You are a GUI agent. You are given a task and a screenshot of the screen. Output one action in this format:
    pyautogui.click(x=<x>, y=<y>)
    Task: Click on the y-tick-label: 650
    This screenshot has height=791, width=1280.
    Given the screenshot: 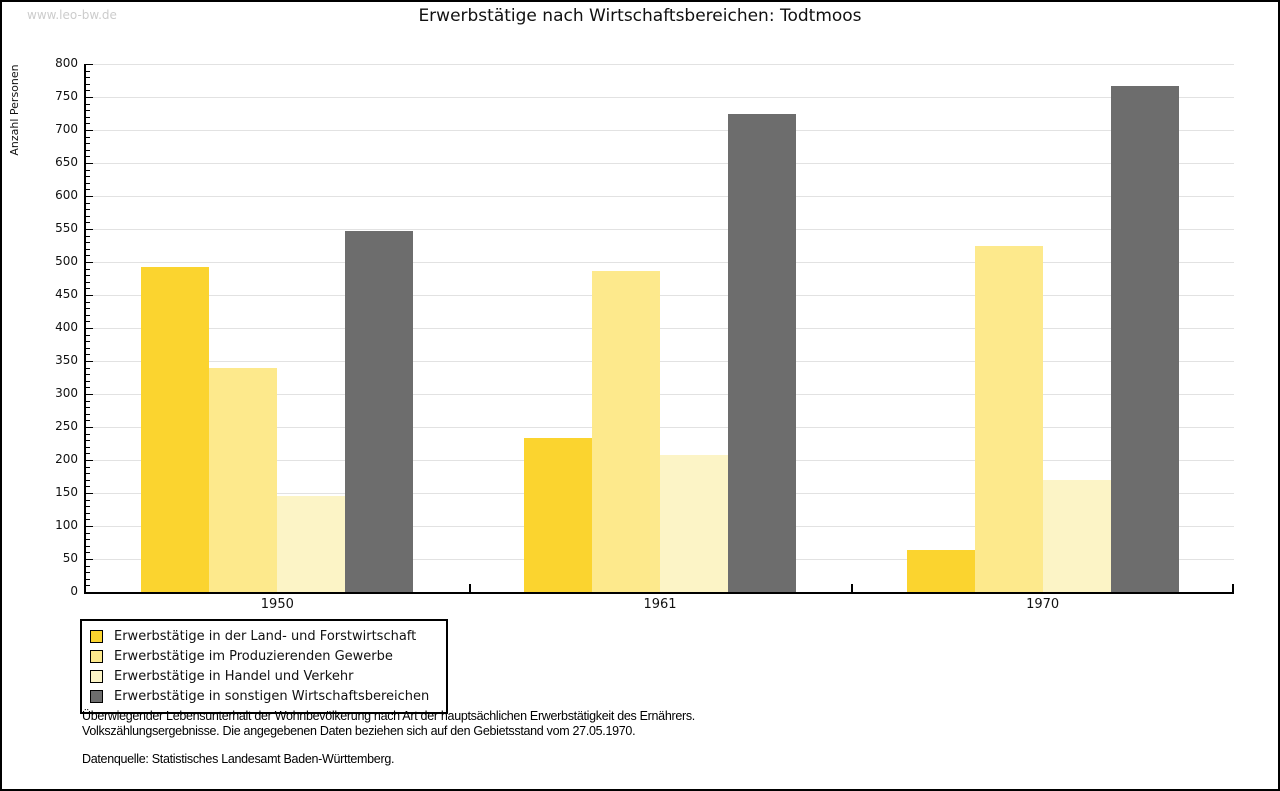 What is the action you would take?
    pyautogui.click(x=66, y=162)
    